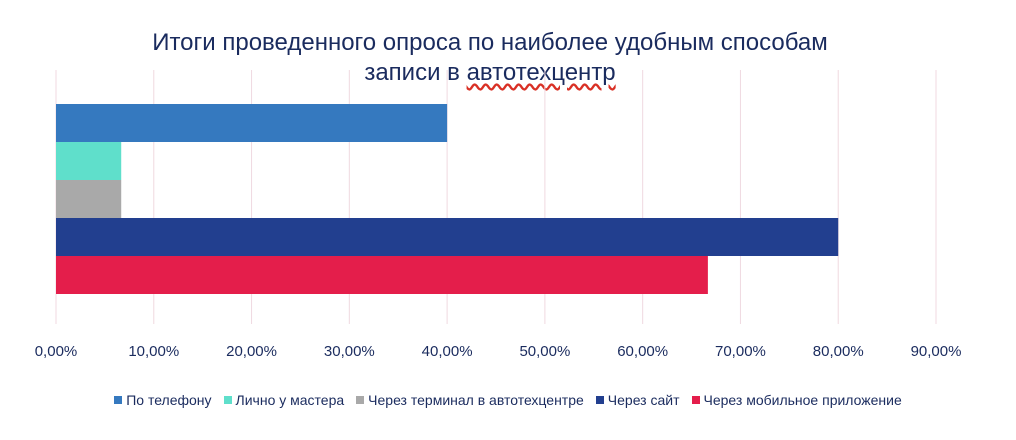 The width and height of the screenshot is (1016, 440). Describe the element at coordinates (838, 351) in the screenshot. I see `x-tick-label-8: 80,00%` at that location.